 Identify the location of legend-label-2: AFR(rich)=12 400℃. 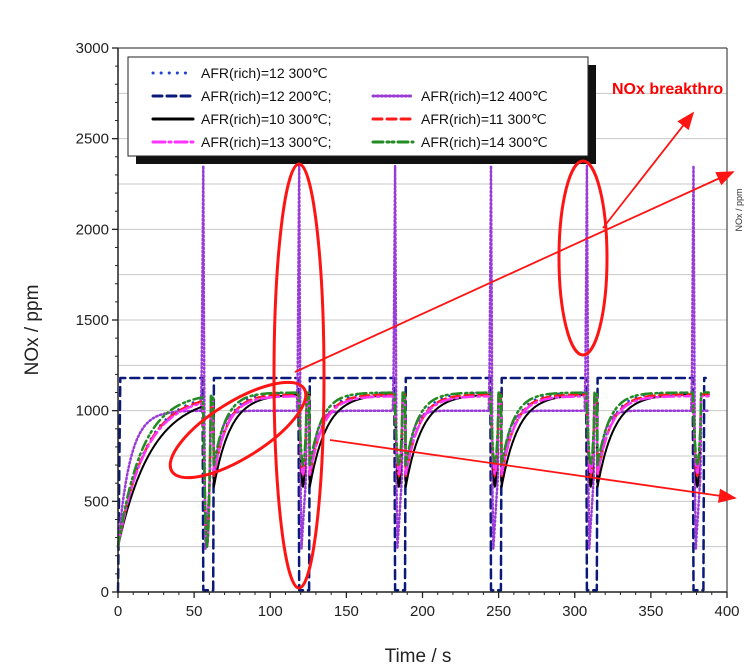
(484, 96).